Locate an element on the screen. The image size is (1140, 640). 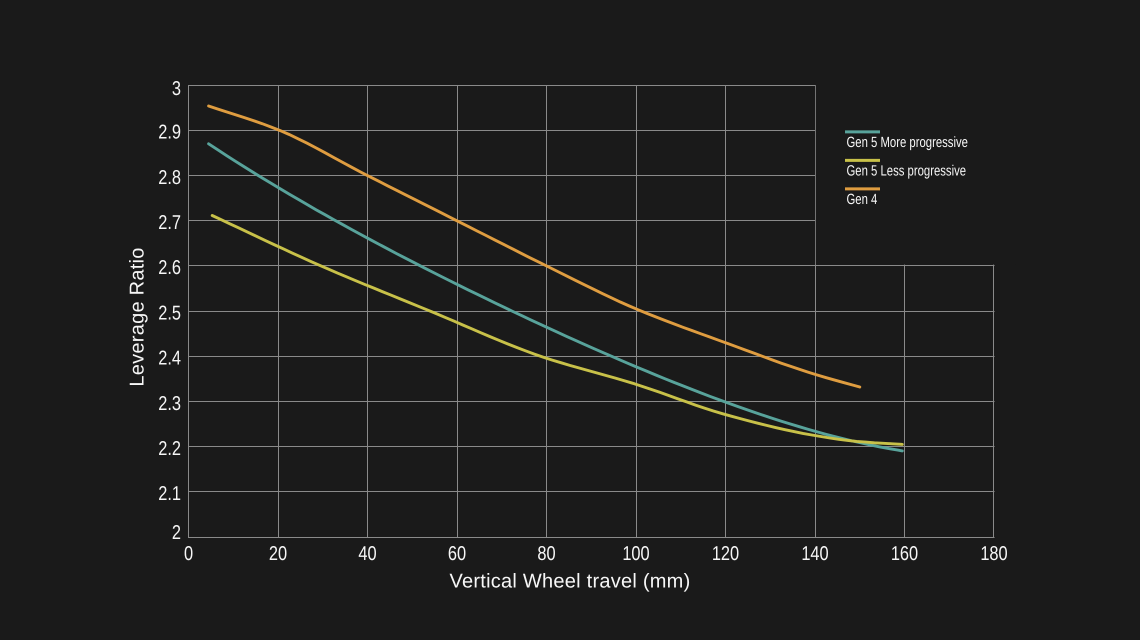
svg-text: 0 is located at coordinates (188, 554).